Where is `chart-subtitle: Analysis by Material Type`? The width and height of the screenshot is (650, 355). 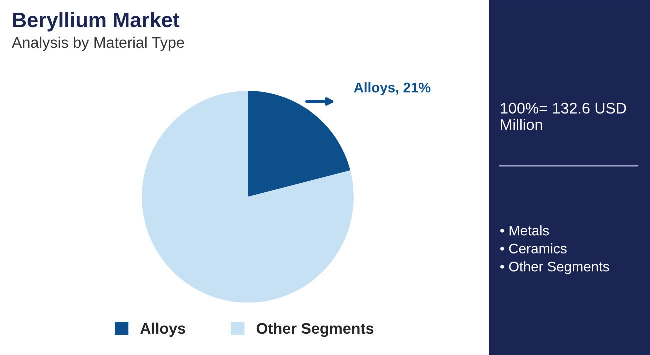 chart-subtitle: Analysis by Material Type is located at coordinates (98, 44).